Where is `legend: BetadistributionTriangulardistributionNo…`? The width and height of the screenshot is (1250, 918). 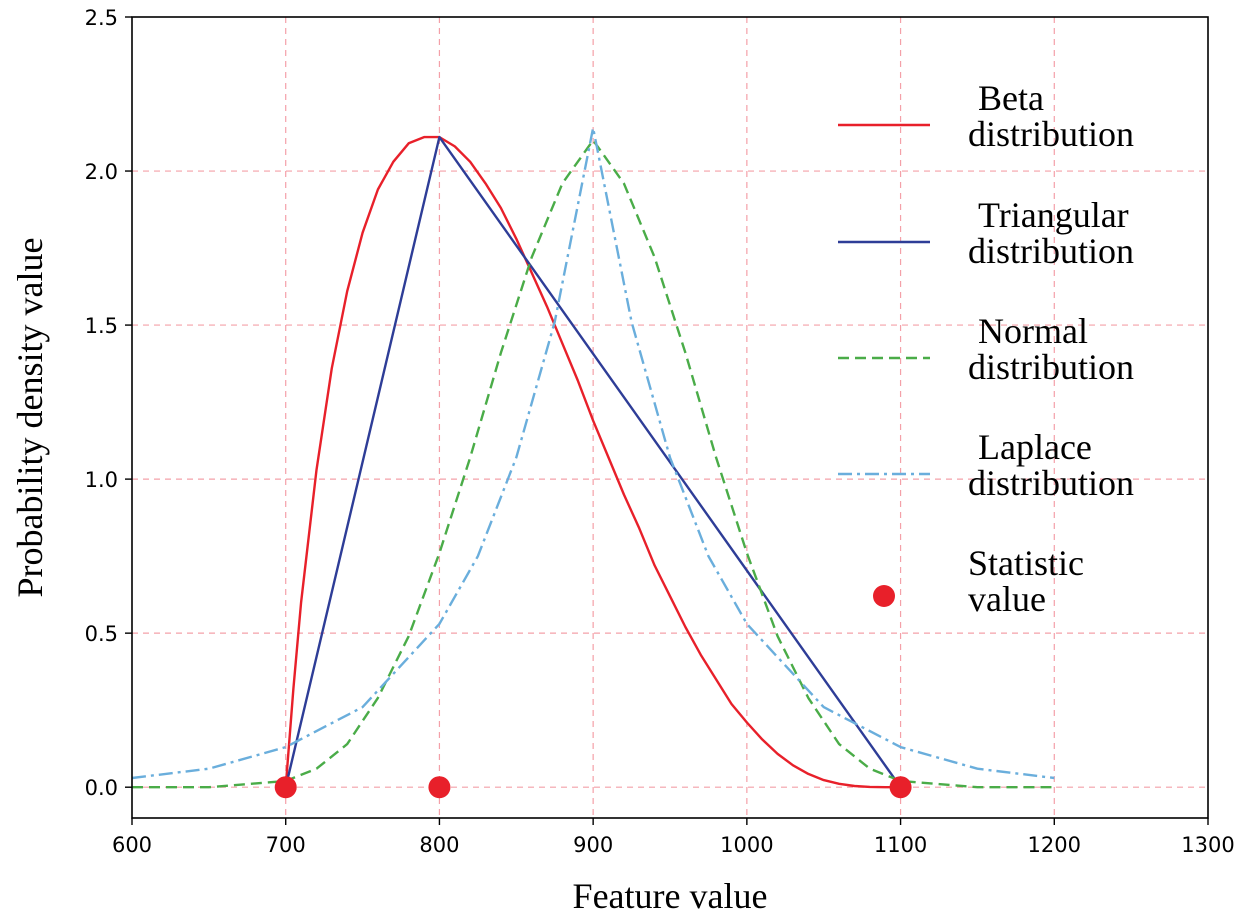 legend: BetadistributionTriangulardistributionNo… is located at coordinates (986, 348).